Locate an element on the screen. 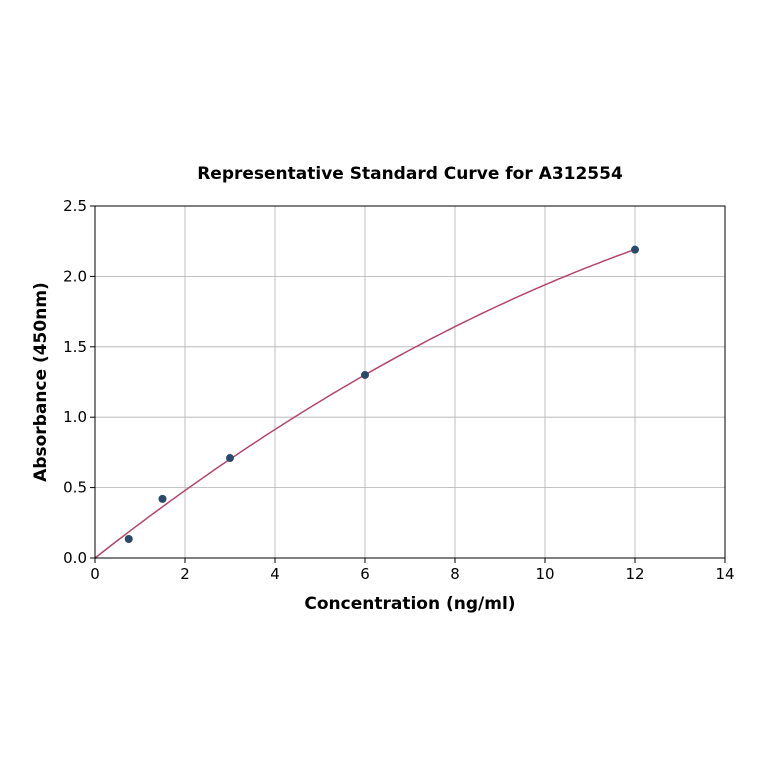  y-tick-label: 2.0 is located at coordinates (75, 276).